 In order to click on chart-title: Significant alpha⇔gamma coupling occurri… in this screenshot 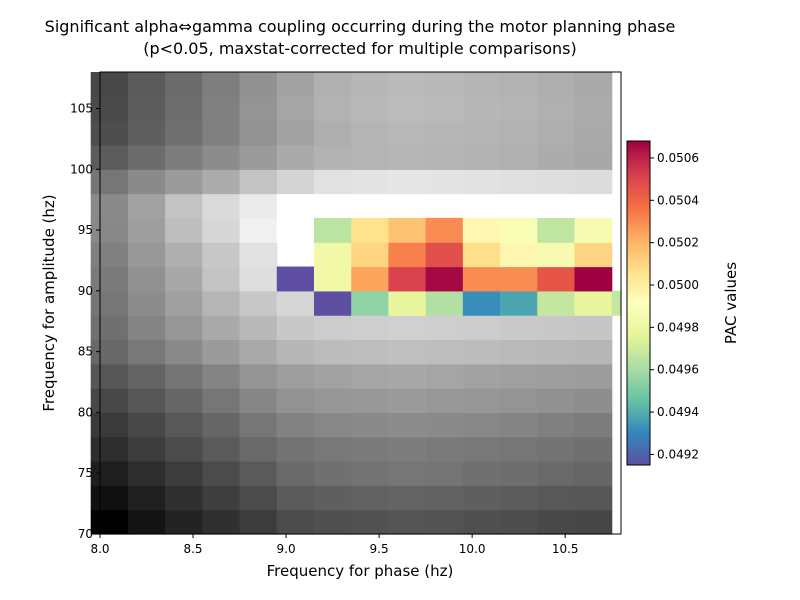, I will do `click(360, 26)`.